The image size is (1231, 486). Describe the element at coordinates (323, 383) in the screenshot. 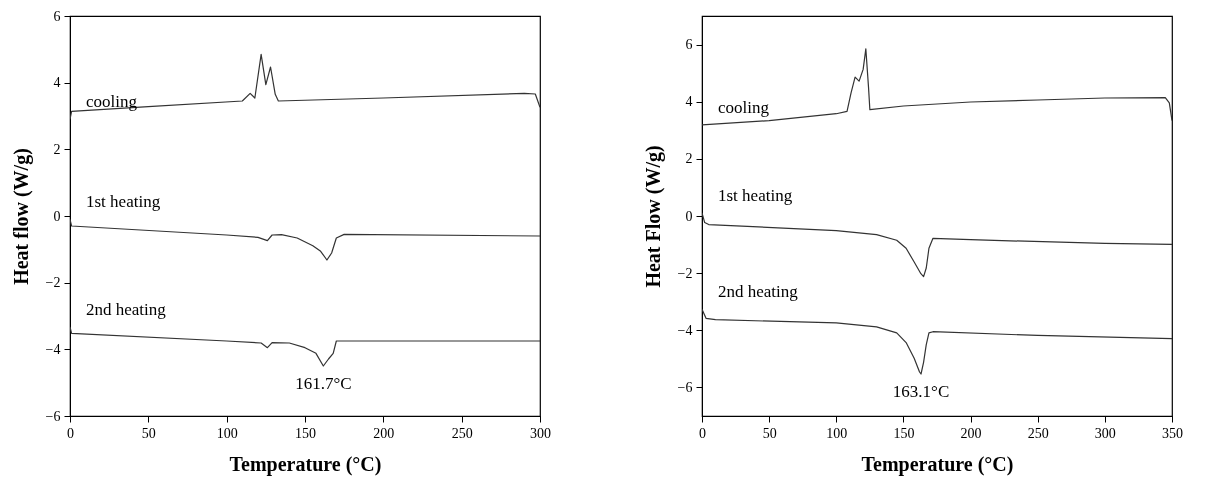

I see `annotation: 161.7°C` at that location.